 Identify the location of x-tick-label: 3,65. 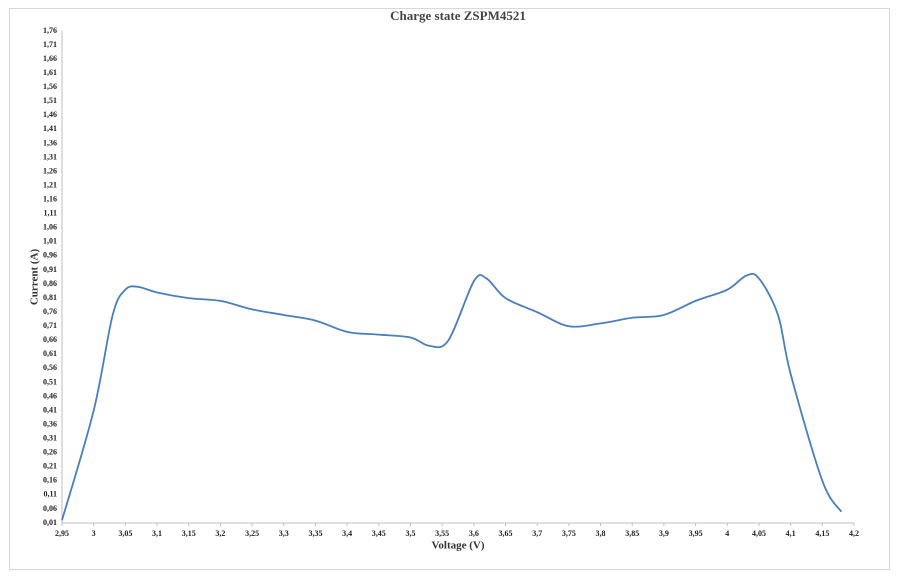
(506, 533).